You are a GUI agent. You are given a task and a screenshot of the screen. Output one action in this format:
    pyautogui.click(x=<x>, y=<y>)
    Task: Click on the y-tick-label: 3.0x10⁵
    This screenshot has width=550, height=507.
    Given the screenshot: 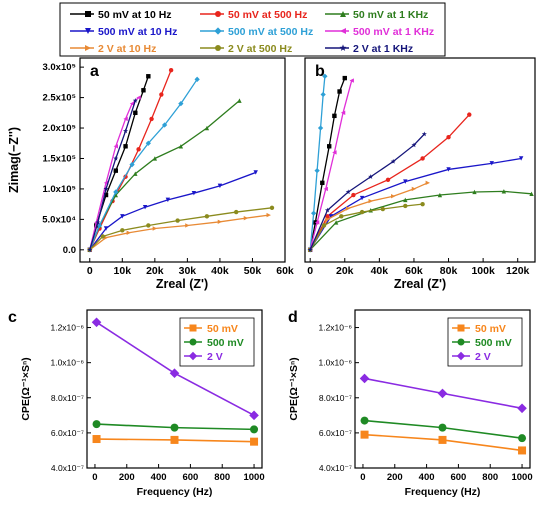 What is the action you would take?
    pyautogui.click(x=59, y=67)
    